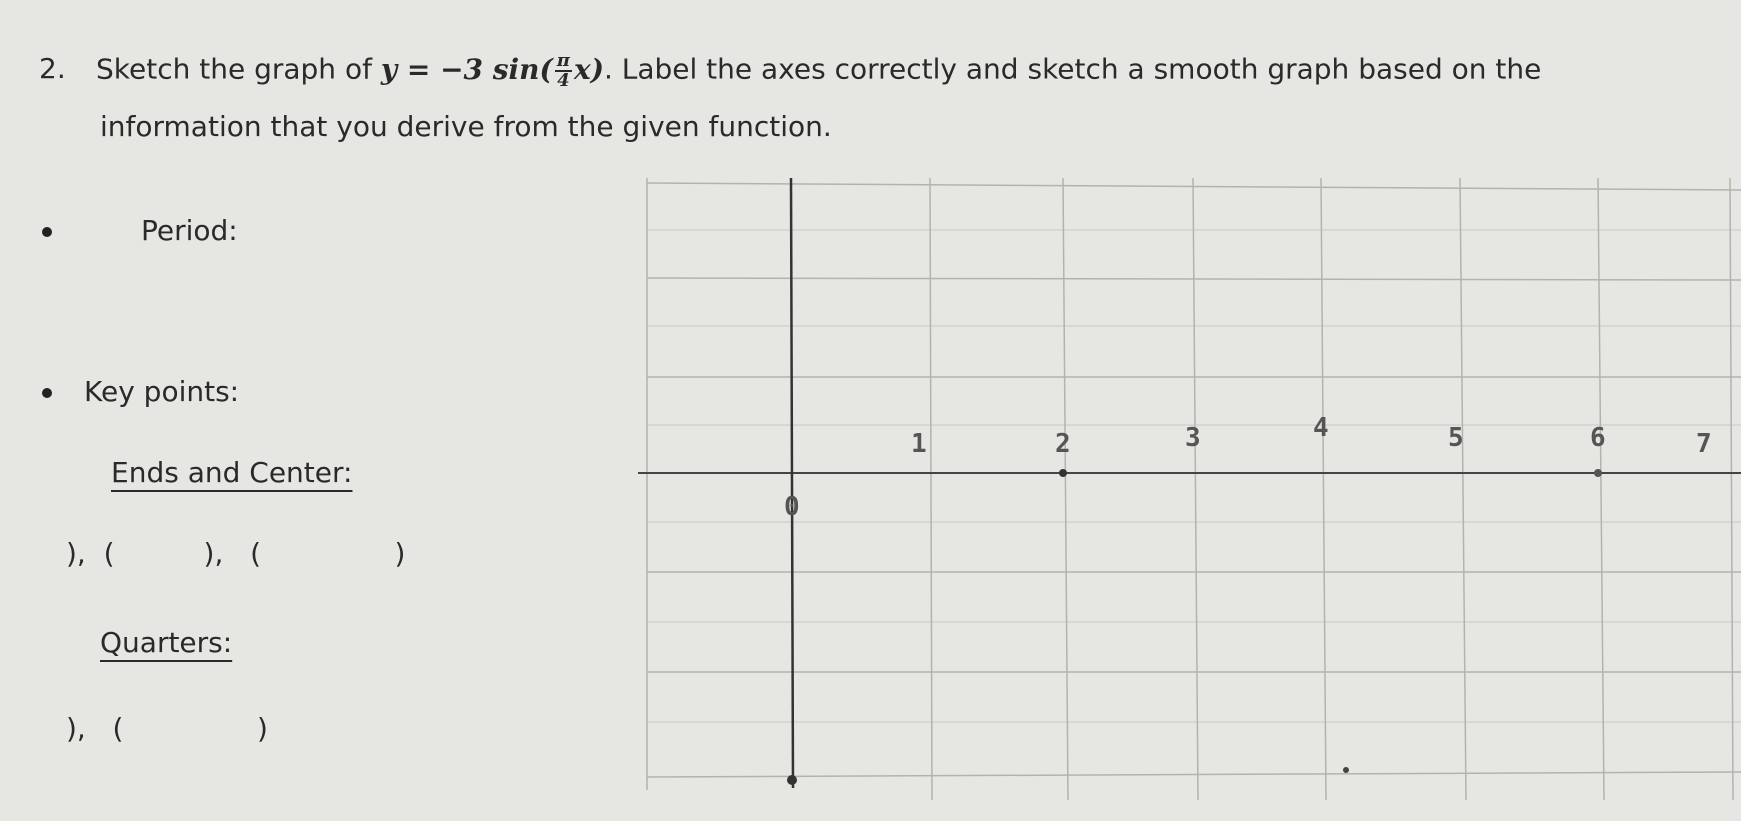 The width and height of the screenshot is (1741, 821). Describe the element at coordinates (1063, 444) in the screenshot. I see `x-axis-label: 2` at that location.